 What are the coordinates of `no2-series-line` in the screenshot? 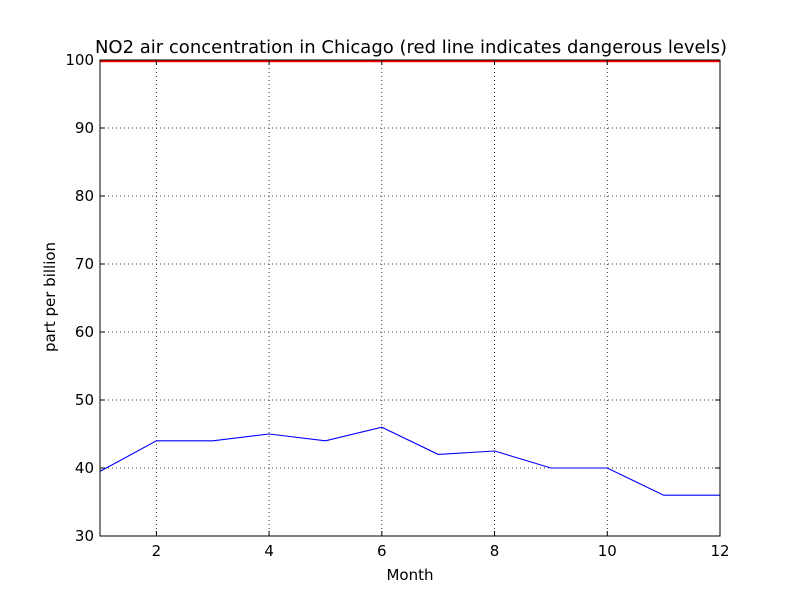 It's located at (409, 461).